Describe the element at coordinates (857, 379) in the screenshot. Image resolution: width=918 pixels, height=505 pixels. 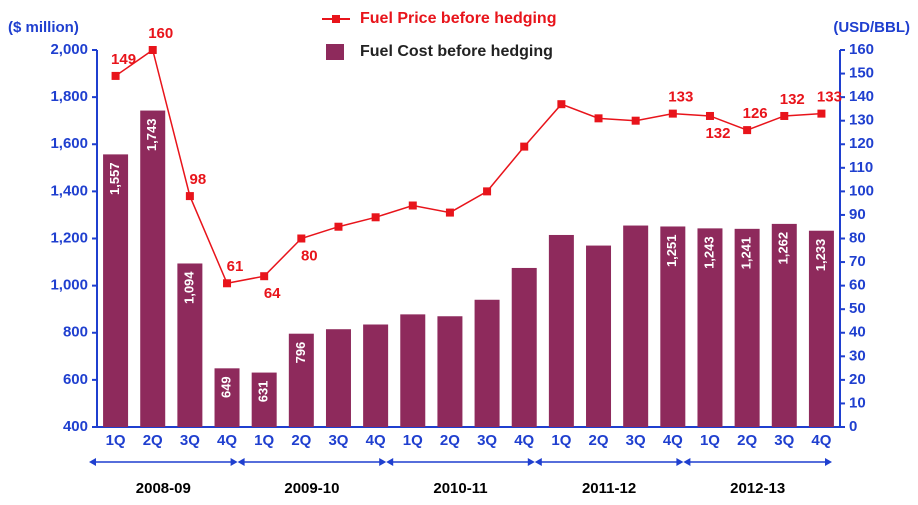
I see `y2-tick-label: 20` at that location.